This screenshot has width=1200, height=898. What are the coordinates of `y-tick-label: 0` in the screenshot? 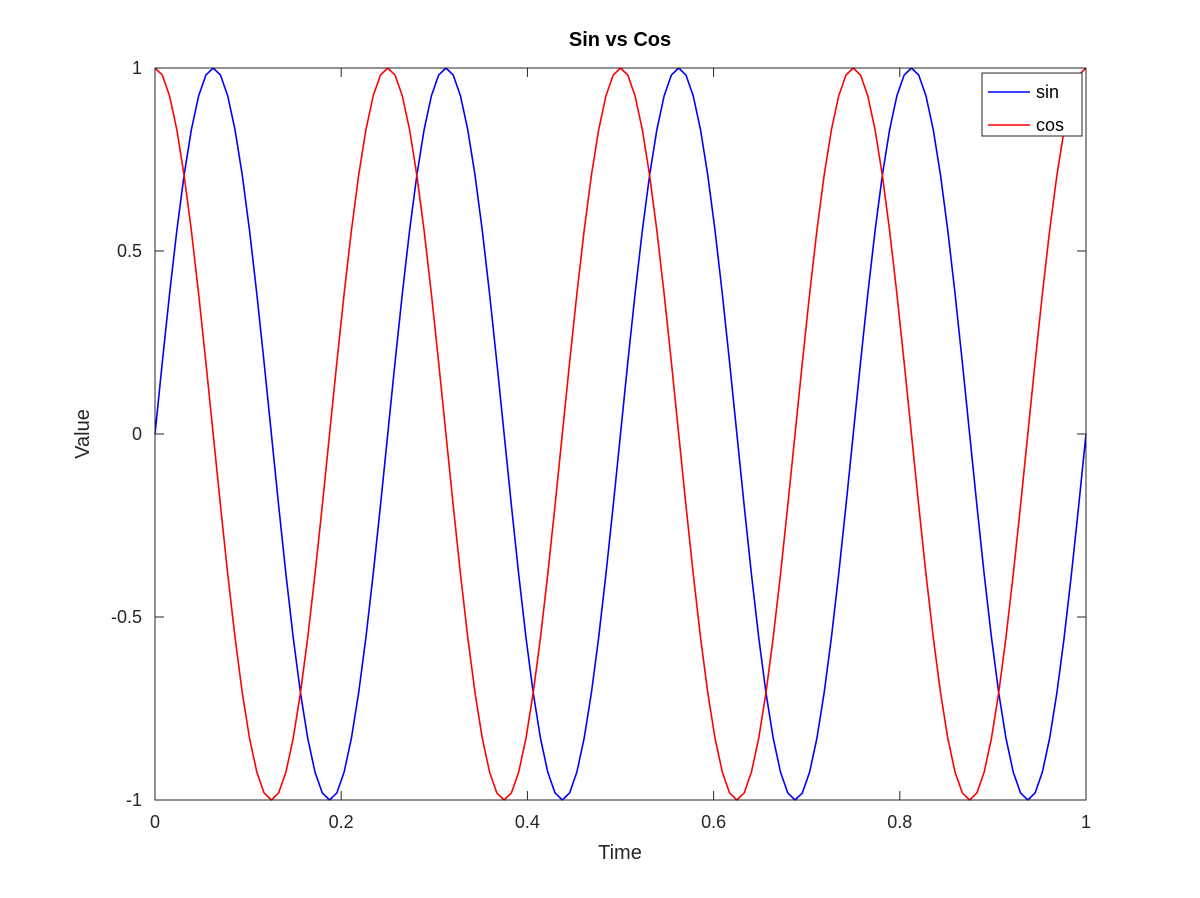 It's located at (137, 434).